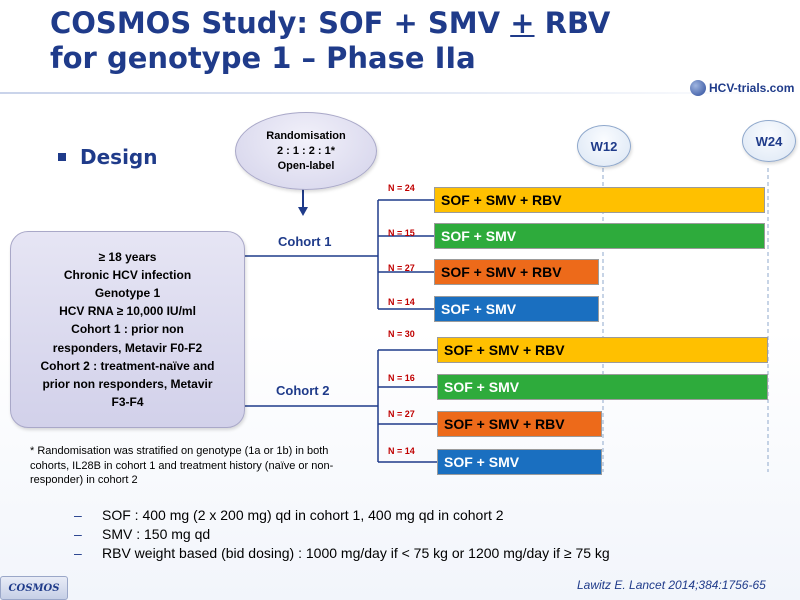 The image size is (800, 600). I want to click on arm-n-label: N = 24, so click(401, 188).